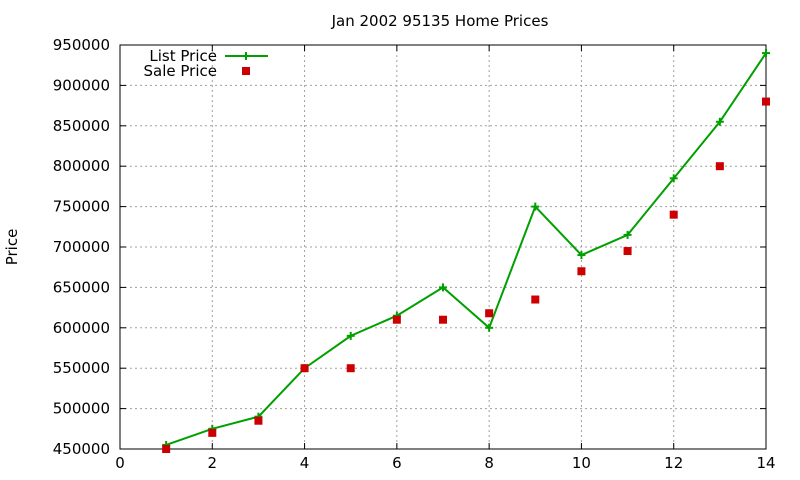 Image resolution: width=800 pixels, height=480 pixels. Describe the element at coordinates (81, 45) in the screenshot. I see `y-tick-label: 950000` at that location.